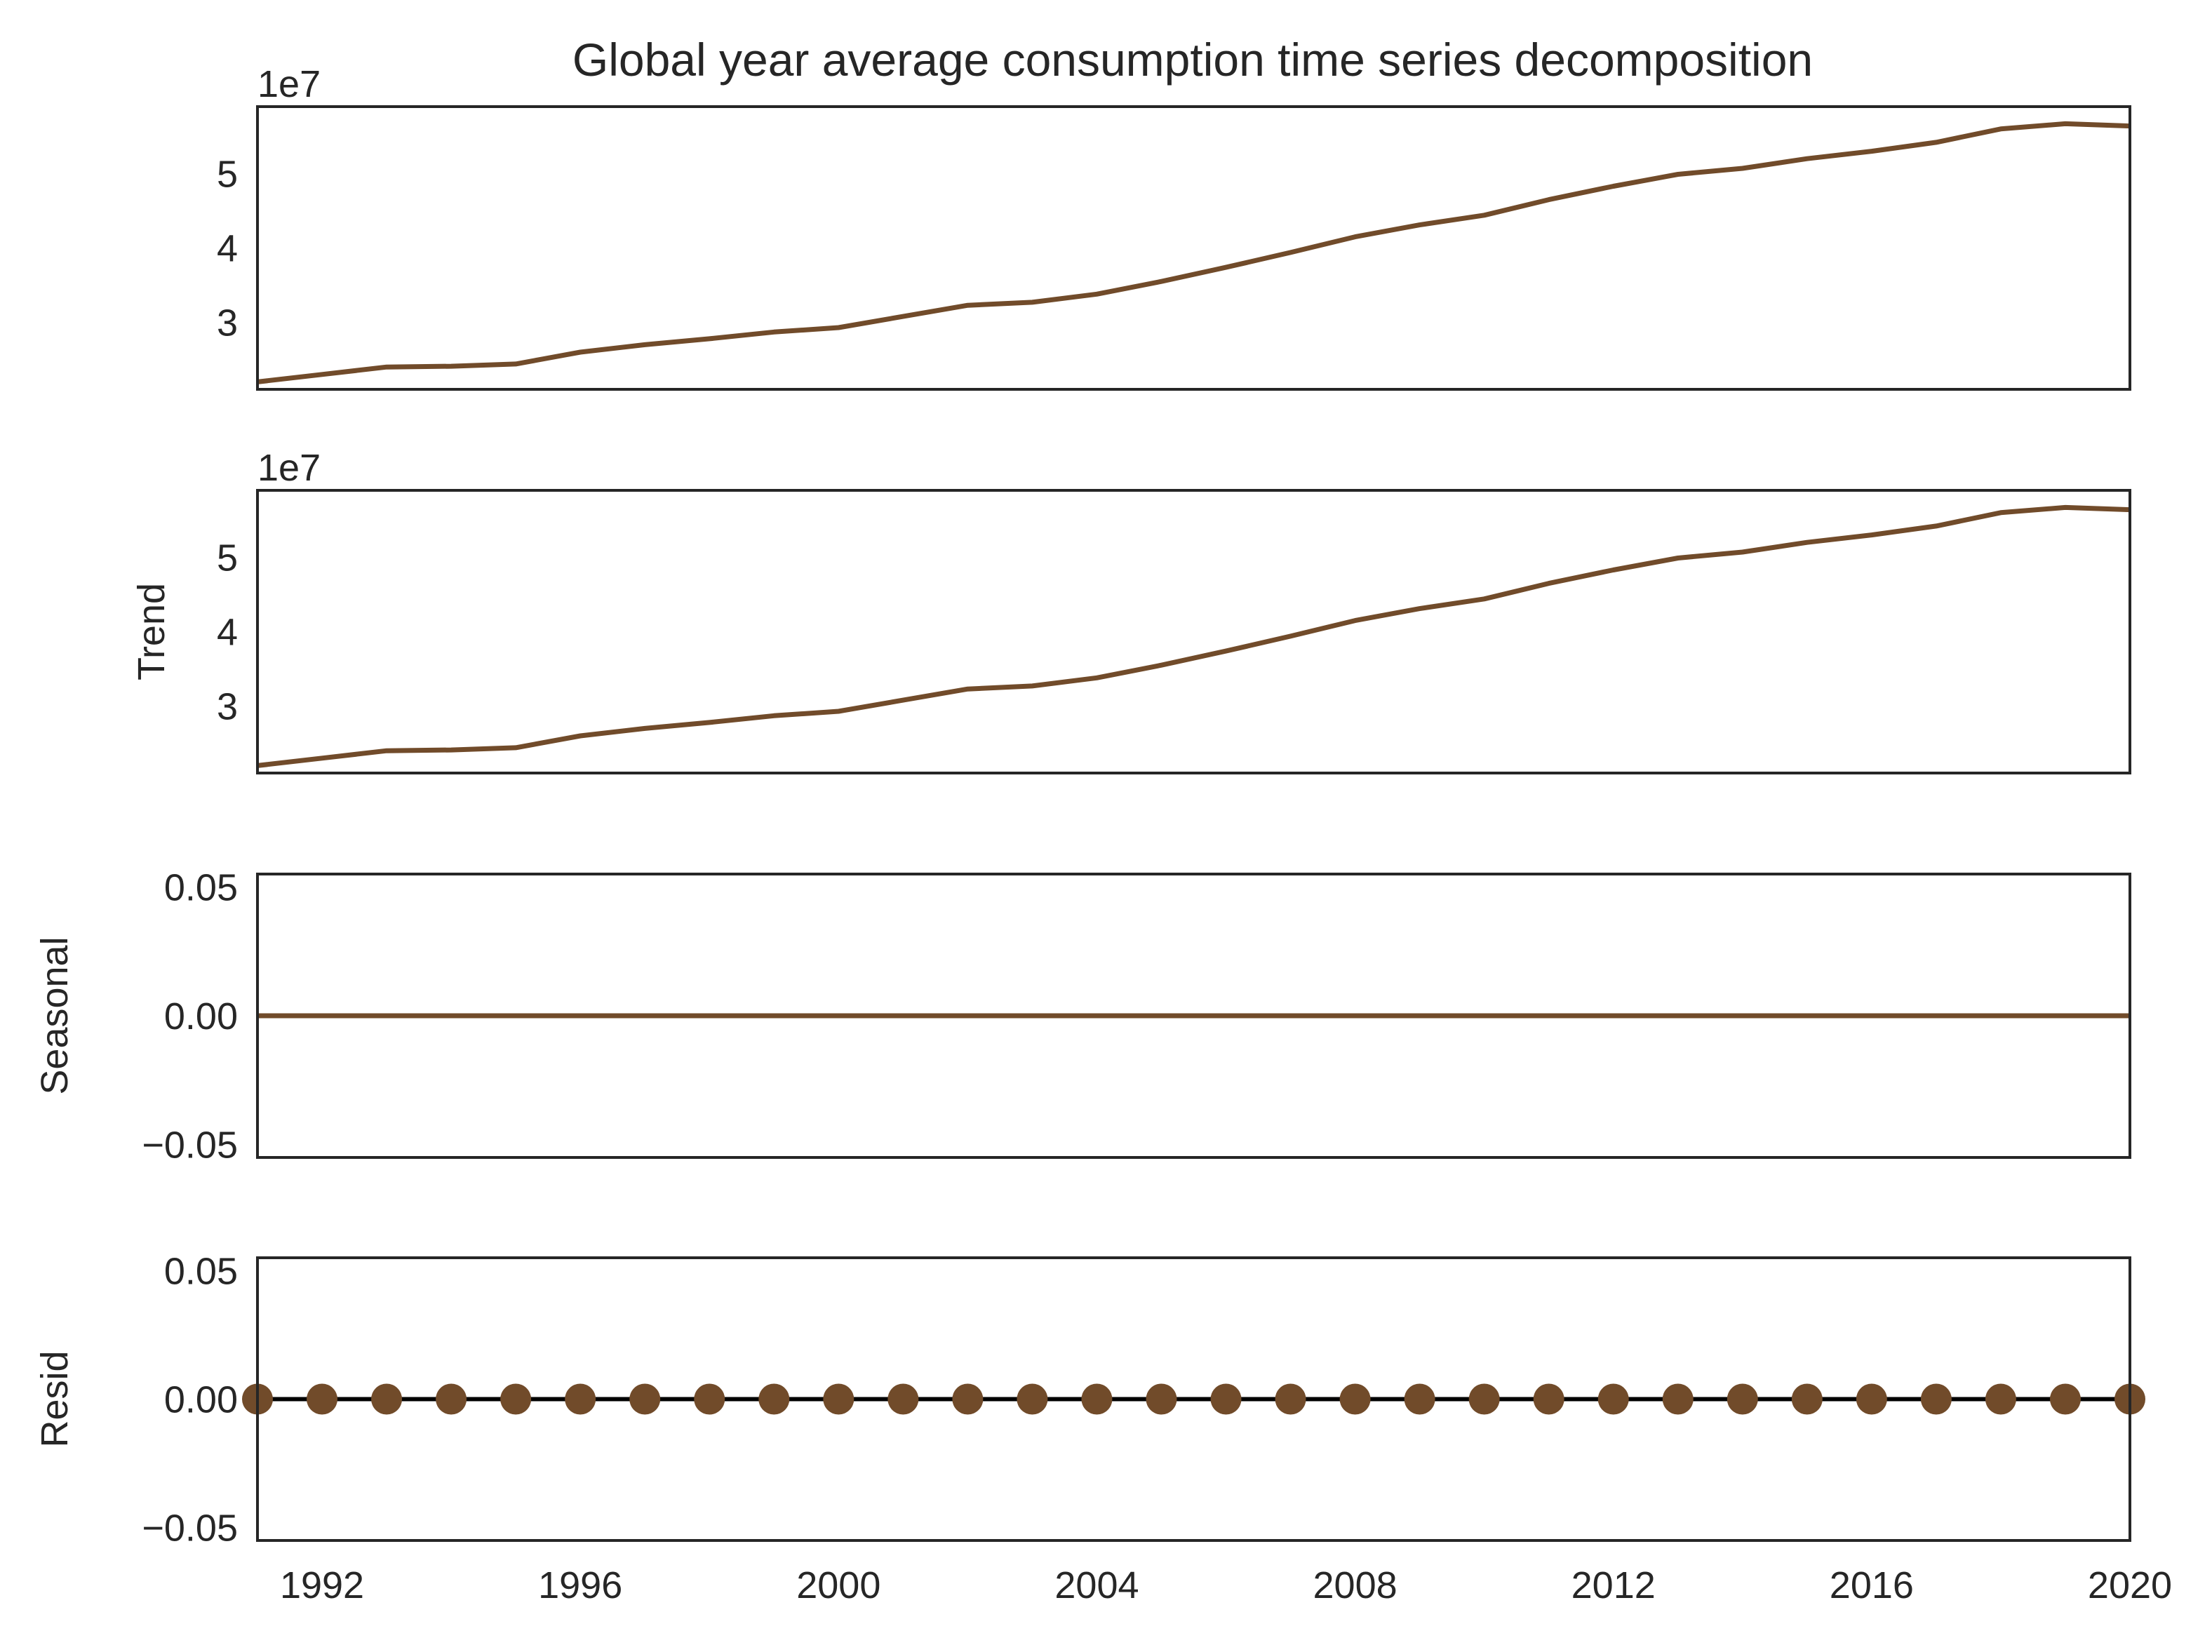 This screenshot has height=1652, width=2212. What do you see at coordinates (1872, 1585) in the screenshot?
I see `x-tick-label: 2016` at bounding box center [1872, 1585].